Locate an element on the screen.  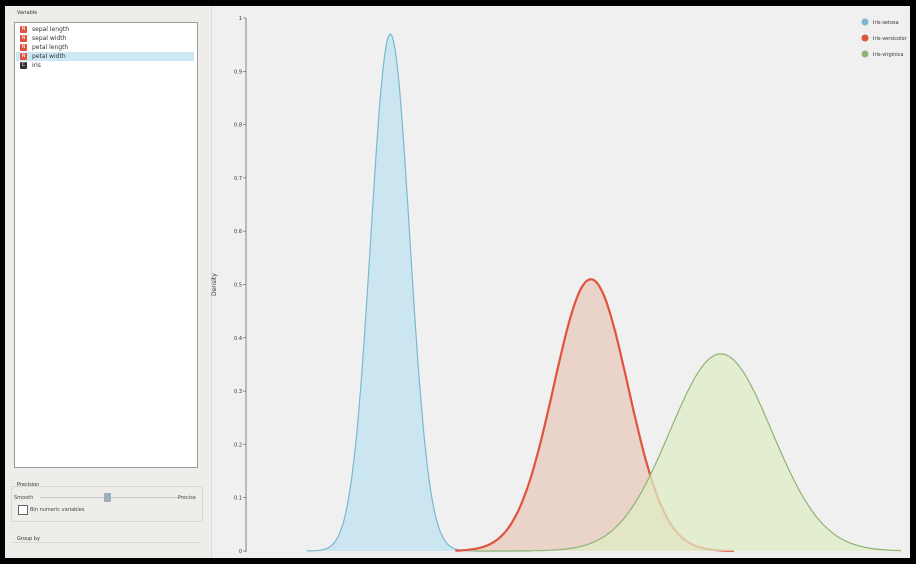
list-item: C iris is located at coordinates (105, 65).